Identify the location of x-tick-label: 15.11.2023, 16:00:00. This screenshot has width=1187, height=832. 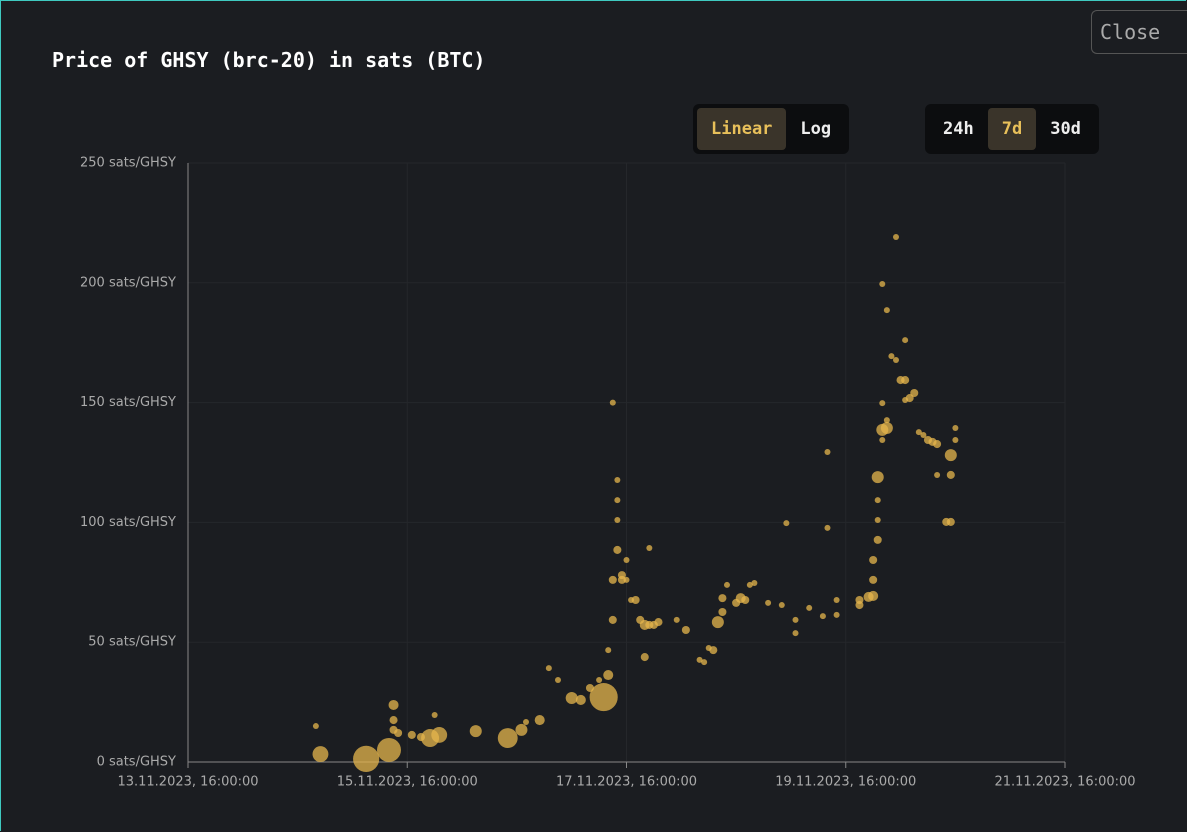
(407, 782).